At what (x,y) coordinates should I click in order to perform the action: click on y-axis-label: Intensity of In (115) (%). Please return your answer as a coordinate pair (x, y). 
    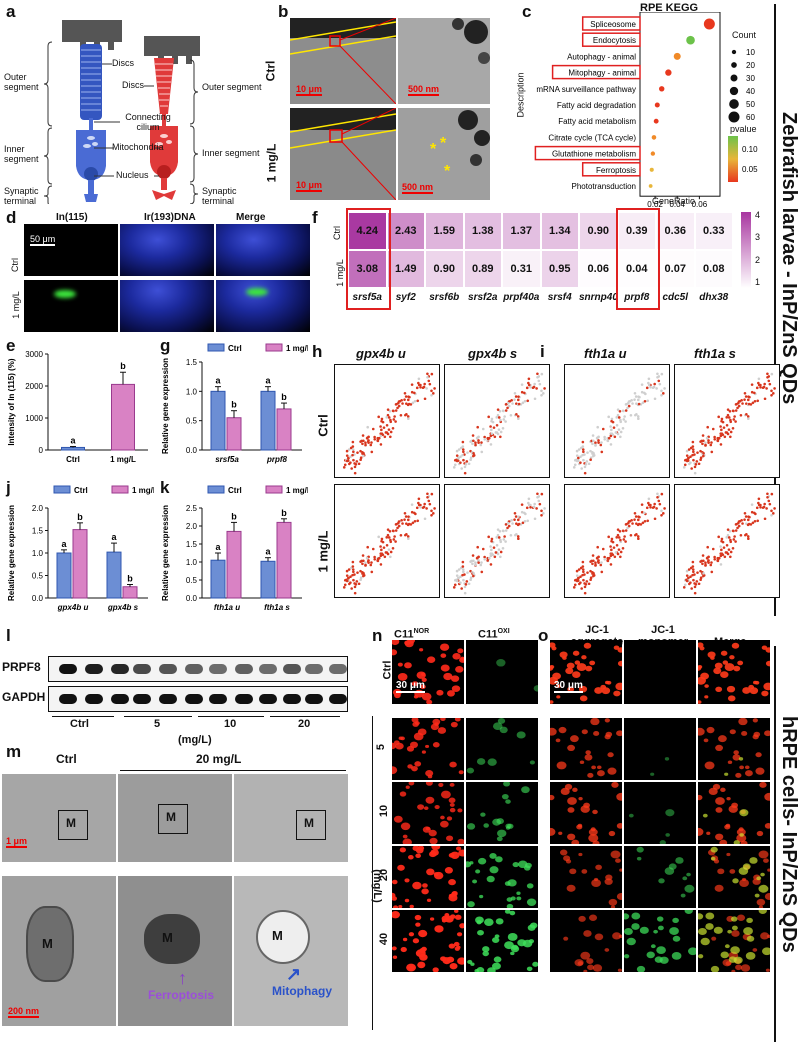
    Looking at the image, I should click on (11, 401).